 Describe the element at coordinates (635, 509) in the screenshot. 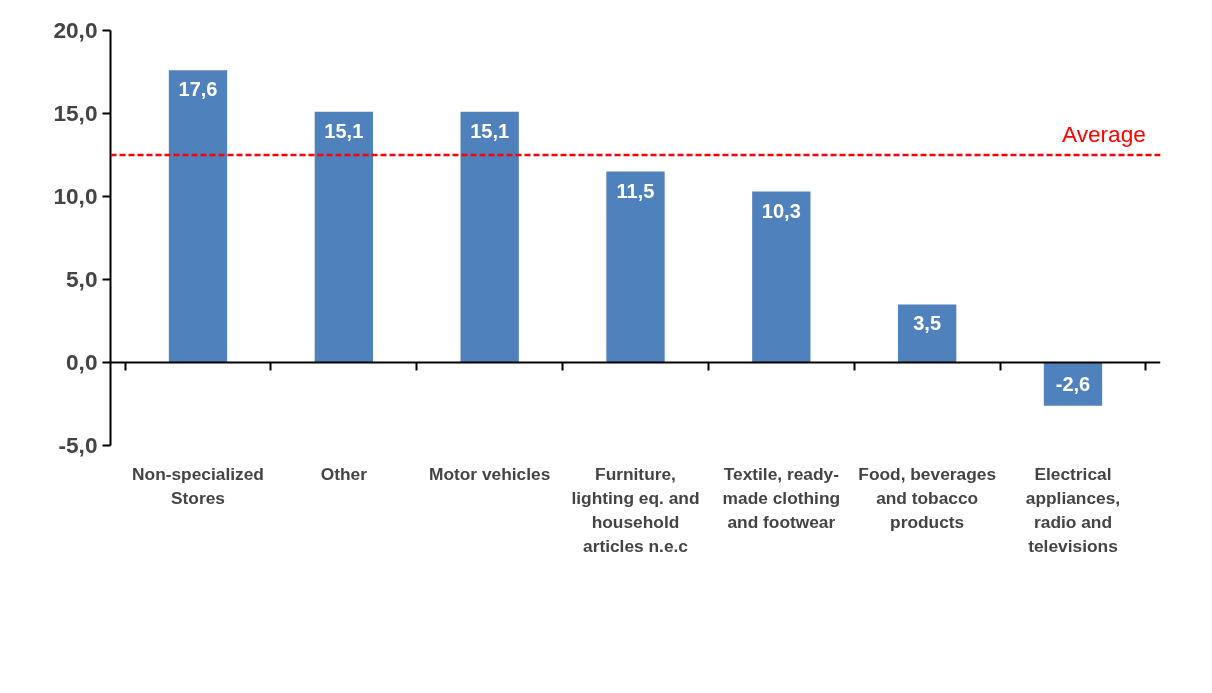

I see `x-tick-label: Furniture, lighting eq. and household articles n.e.c` at that location.